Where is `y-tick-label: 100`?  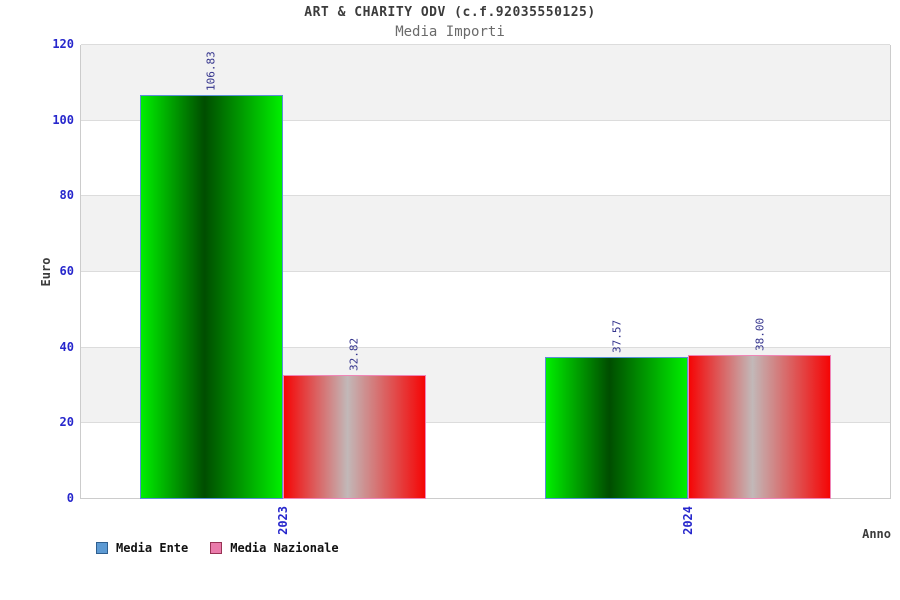 y-tick-label: 100 is located at coordinates (63, 119).